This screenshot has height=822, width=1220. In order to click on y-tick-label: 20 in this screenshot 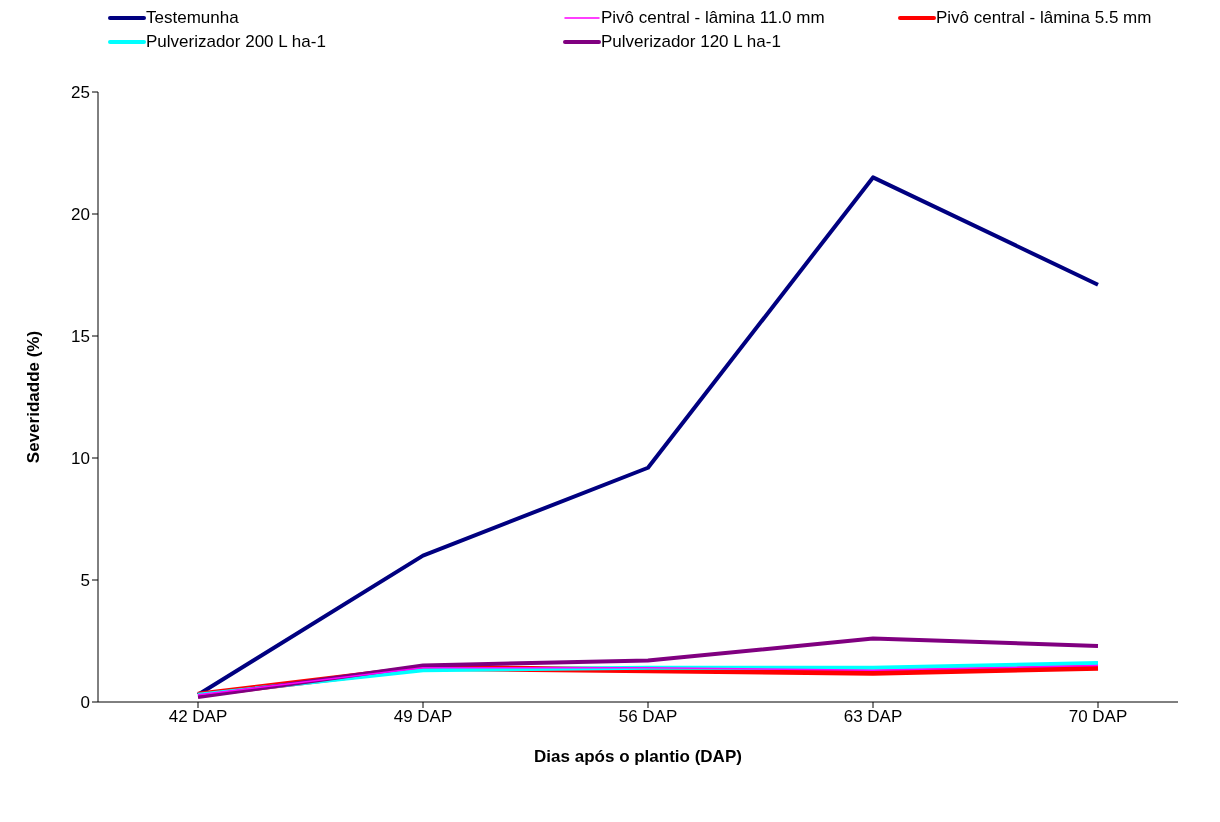, I will do `click(80, 215)`.